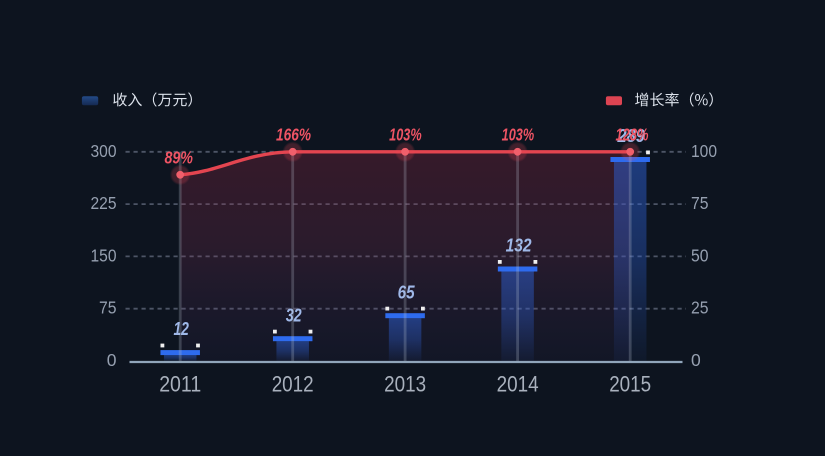 This screenshot has height=456, width=825. What do you see at coordinates (519, 246) in the screenshot?
I see `svg-text: 132` at bounding box center [519, 246].